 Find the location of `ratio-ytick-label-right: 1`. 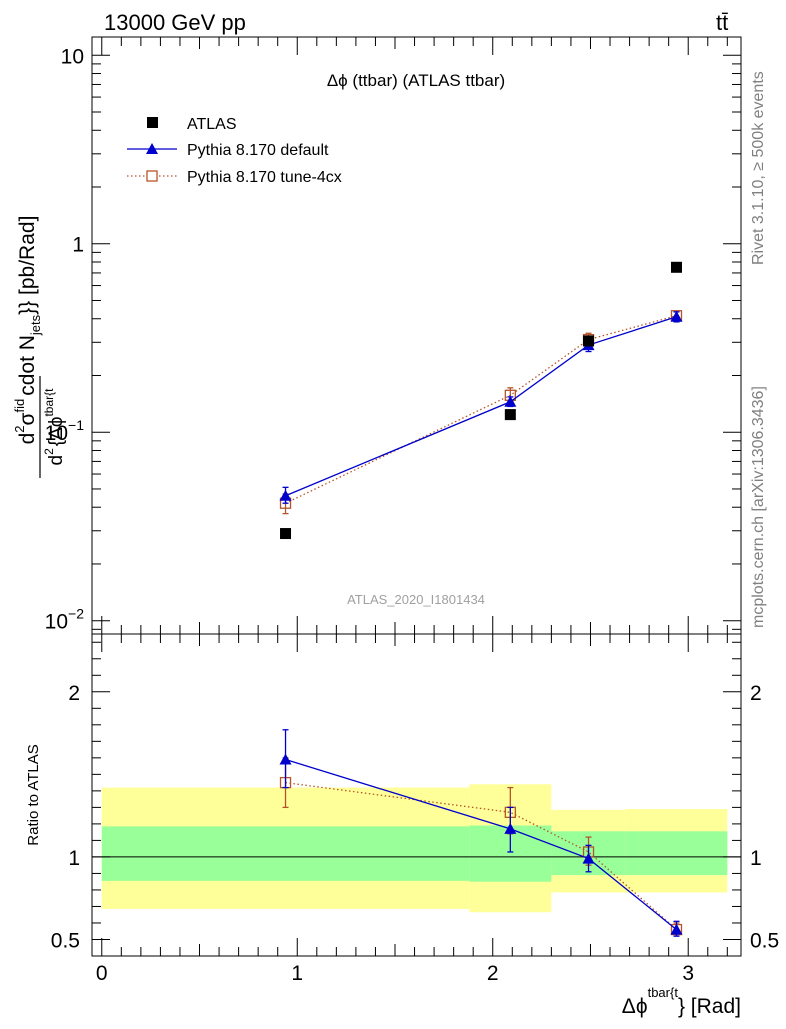

ratio-ytick-label-right: 1 is located at coordinates (756, 858).